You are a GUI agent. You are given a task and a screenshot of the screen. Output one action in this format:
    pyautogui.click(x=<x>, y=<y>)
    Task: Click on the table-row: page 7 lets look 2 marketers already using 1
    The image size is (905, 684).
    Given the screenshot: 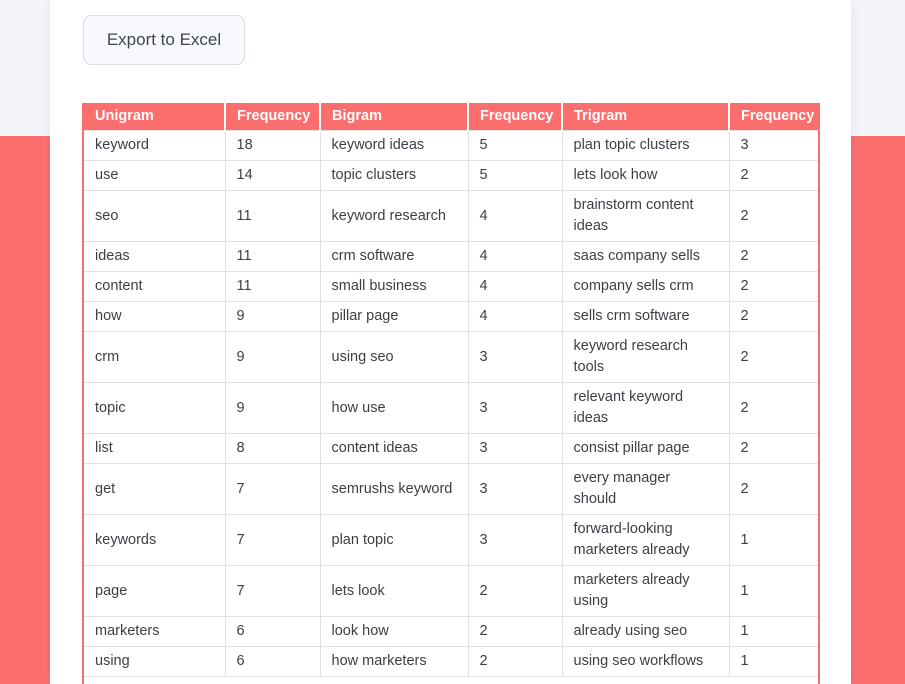 What is the action you would take?
    pyautogui.click(x=451, y=591)
    